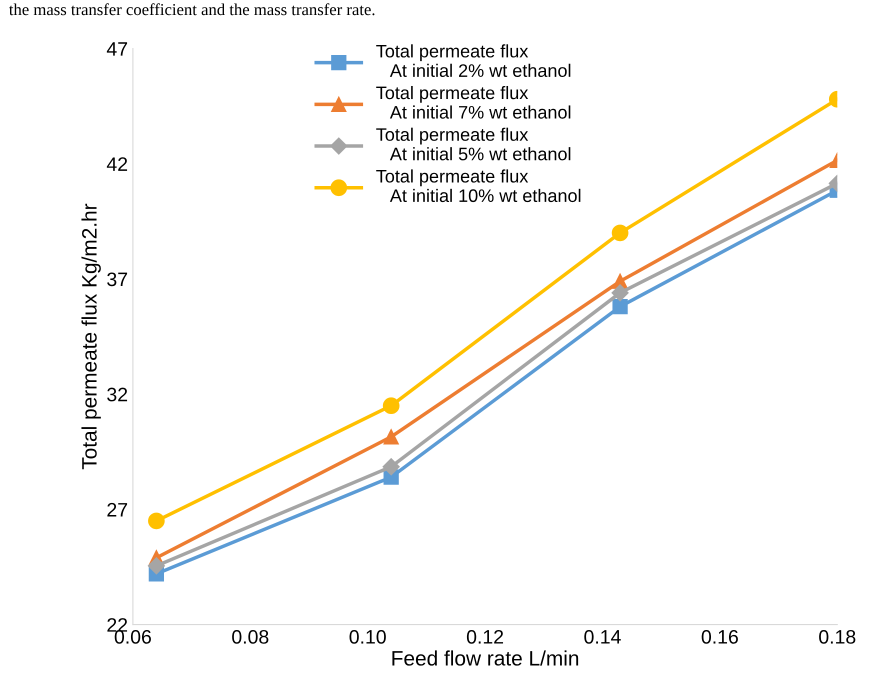 The height and width of the screenshot is (694, 886). I want to click on y-tick-label: 27, so click(117, 509).